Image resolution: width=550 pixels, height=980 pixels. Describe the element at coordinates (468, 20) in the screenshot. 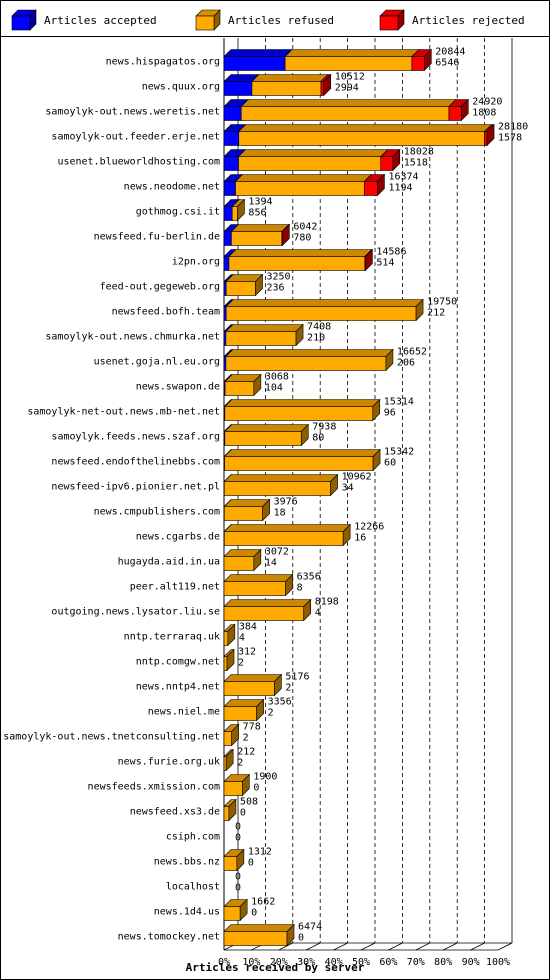

I see `legend-label: Articles rejected` at that location.